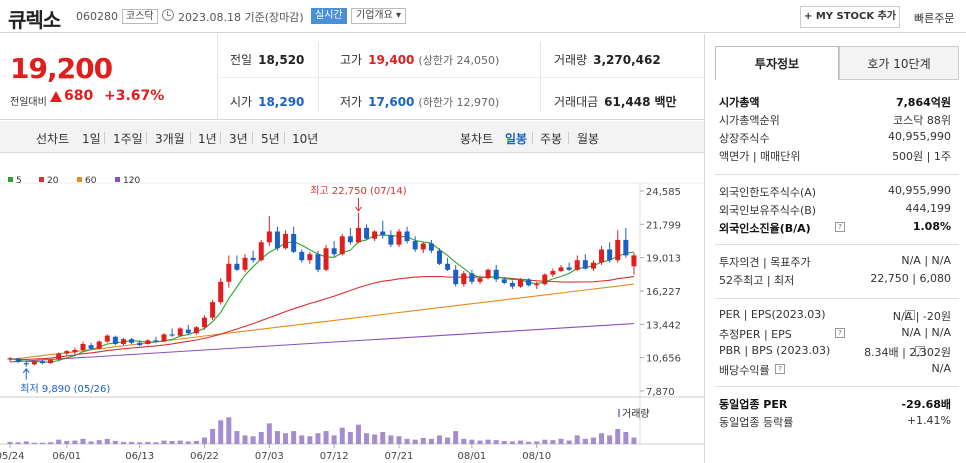 The image size is (966, 463). I want to click on info-row-label: 상장주식수, so click(744, 138).